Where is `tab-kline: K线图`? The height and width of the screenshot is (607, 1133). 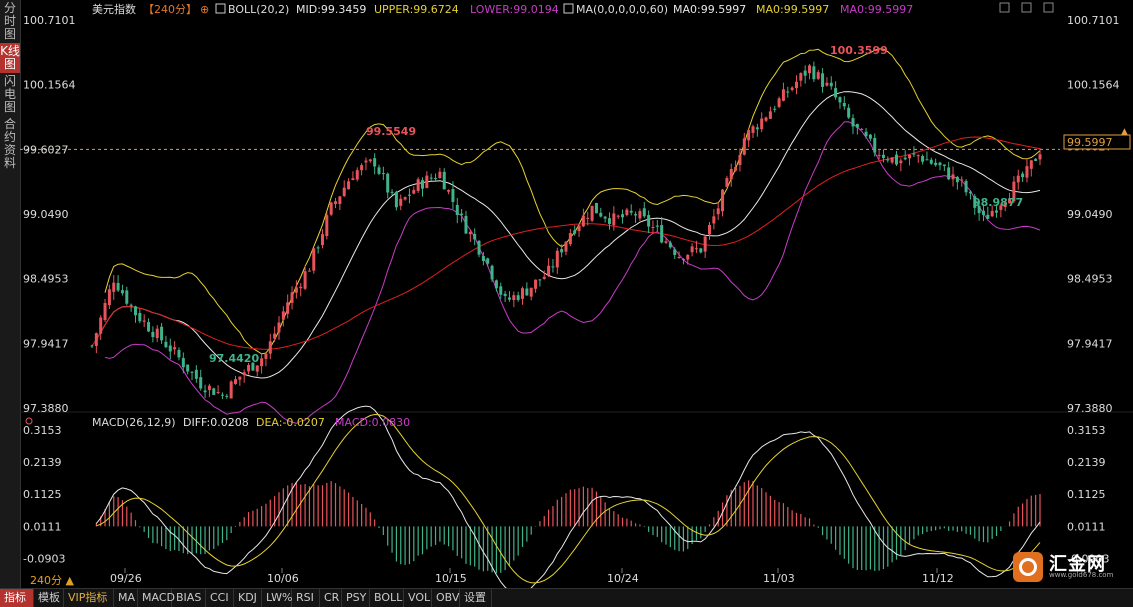 tab-kline: K线图 is located at coordinates (10, 58).